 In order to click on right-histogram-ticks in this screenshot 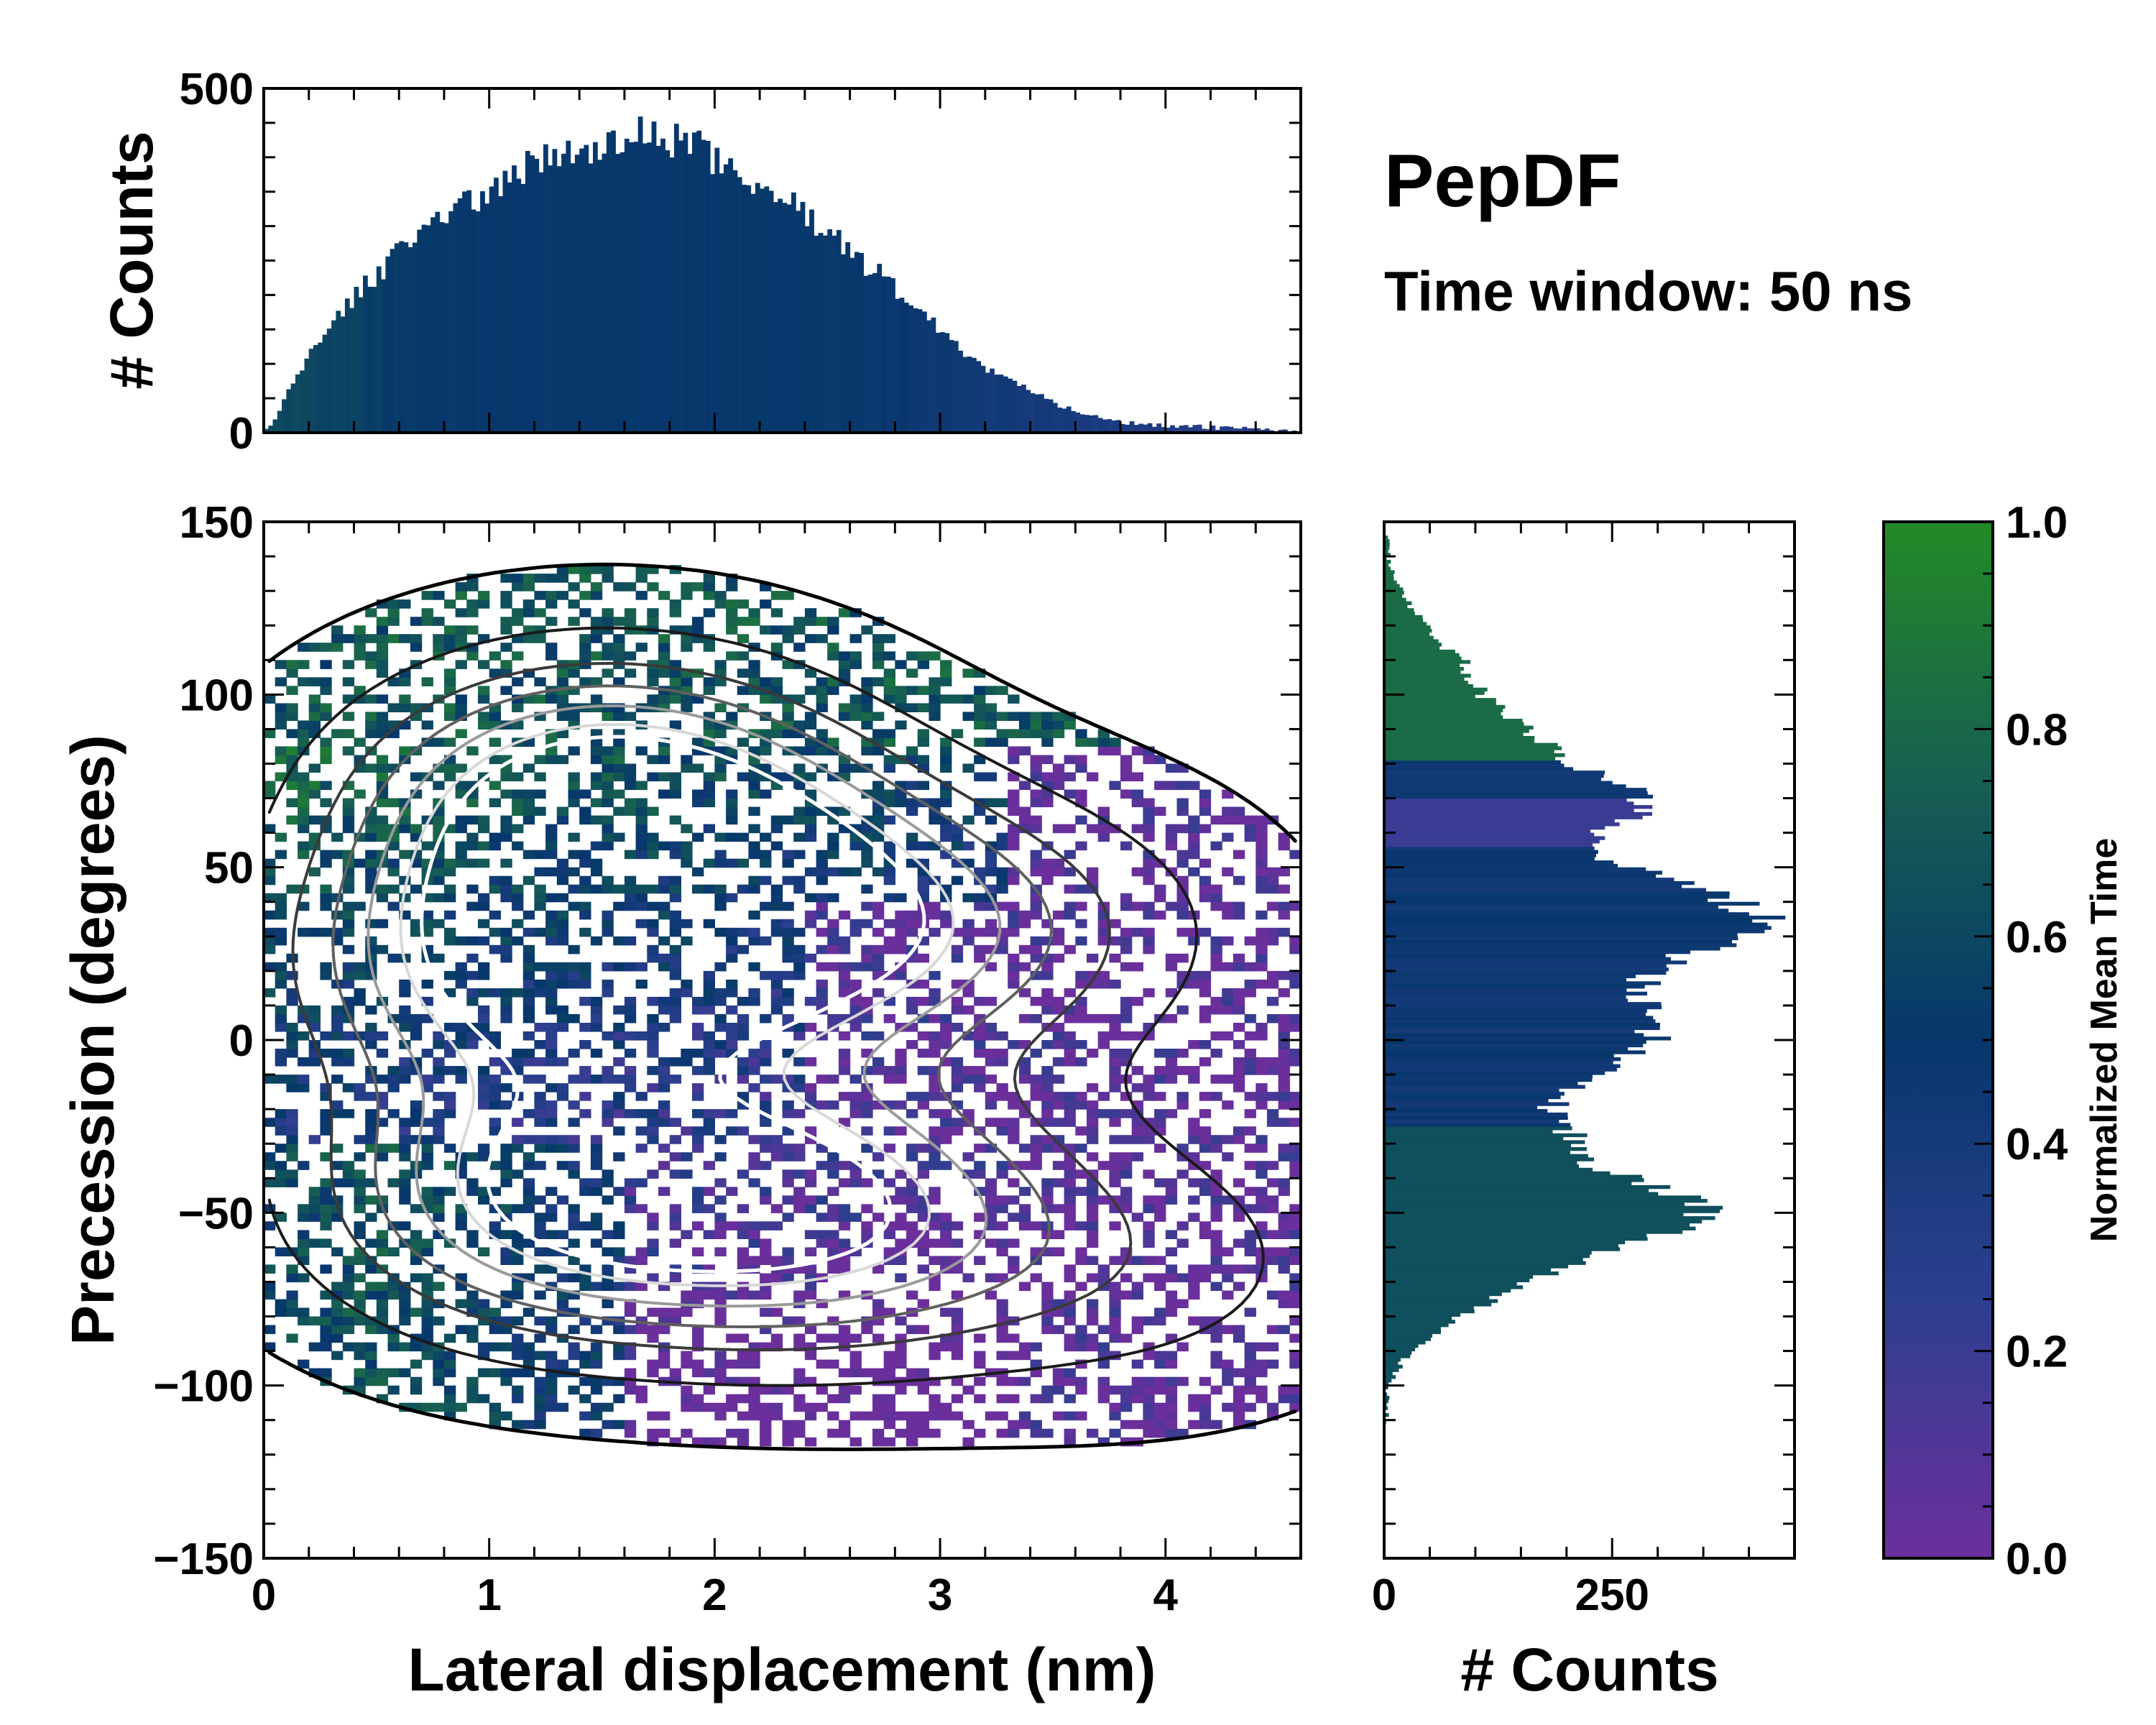, I will do `click(1590, 1040)`.